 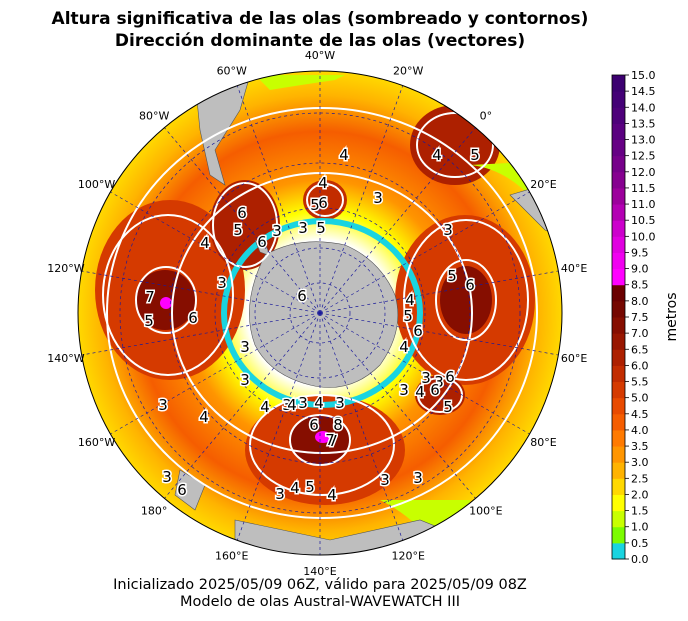 I want to click on calm-zone-north, so click(x=300, y=82).